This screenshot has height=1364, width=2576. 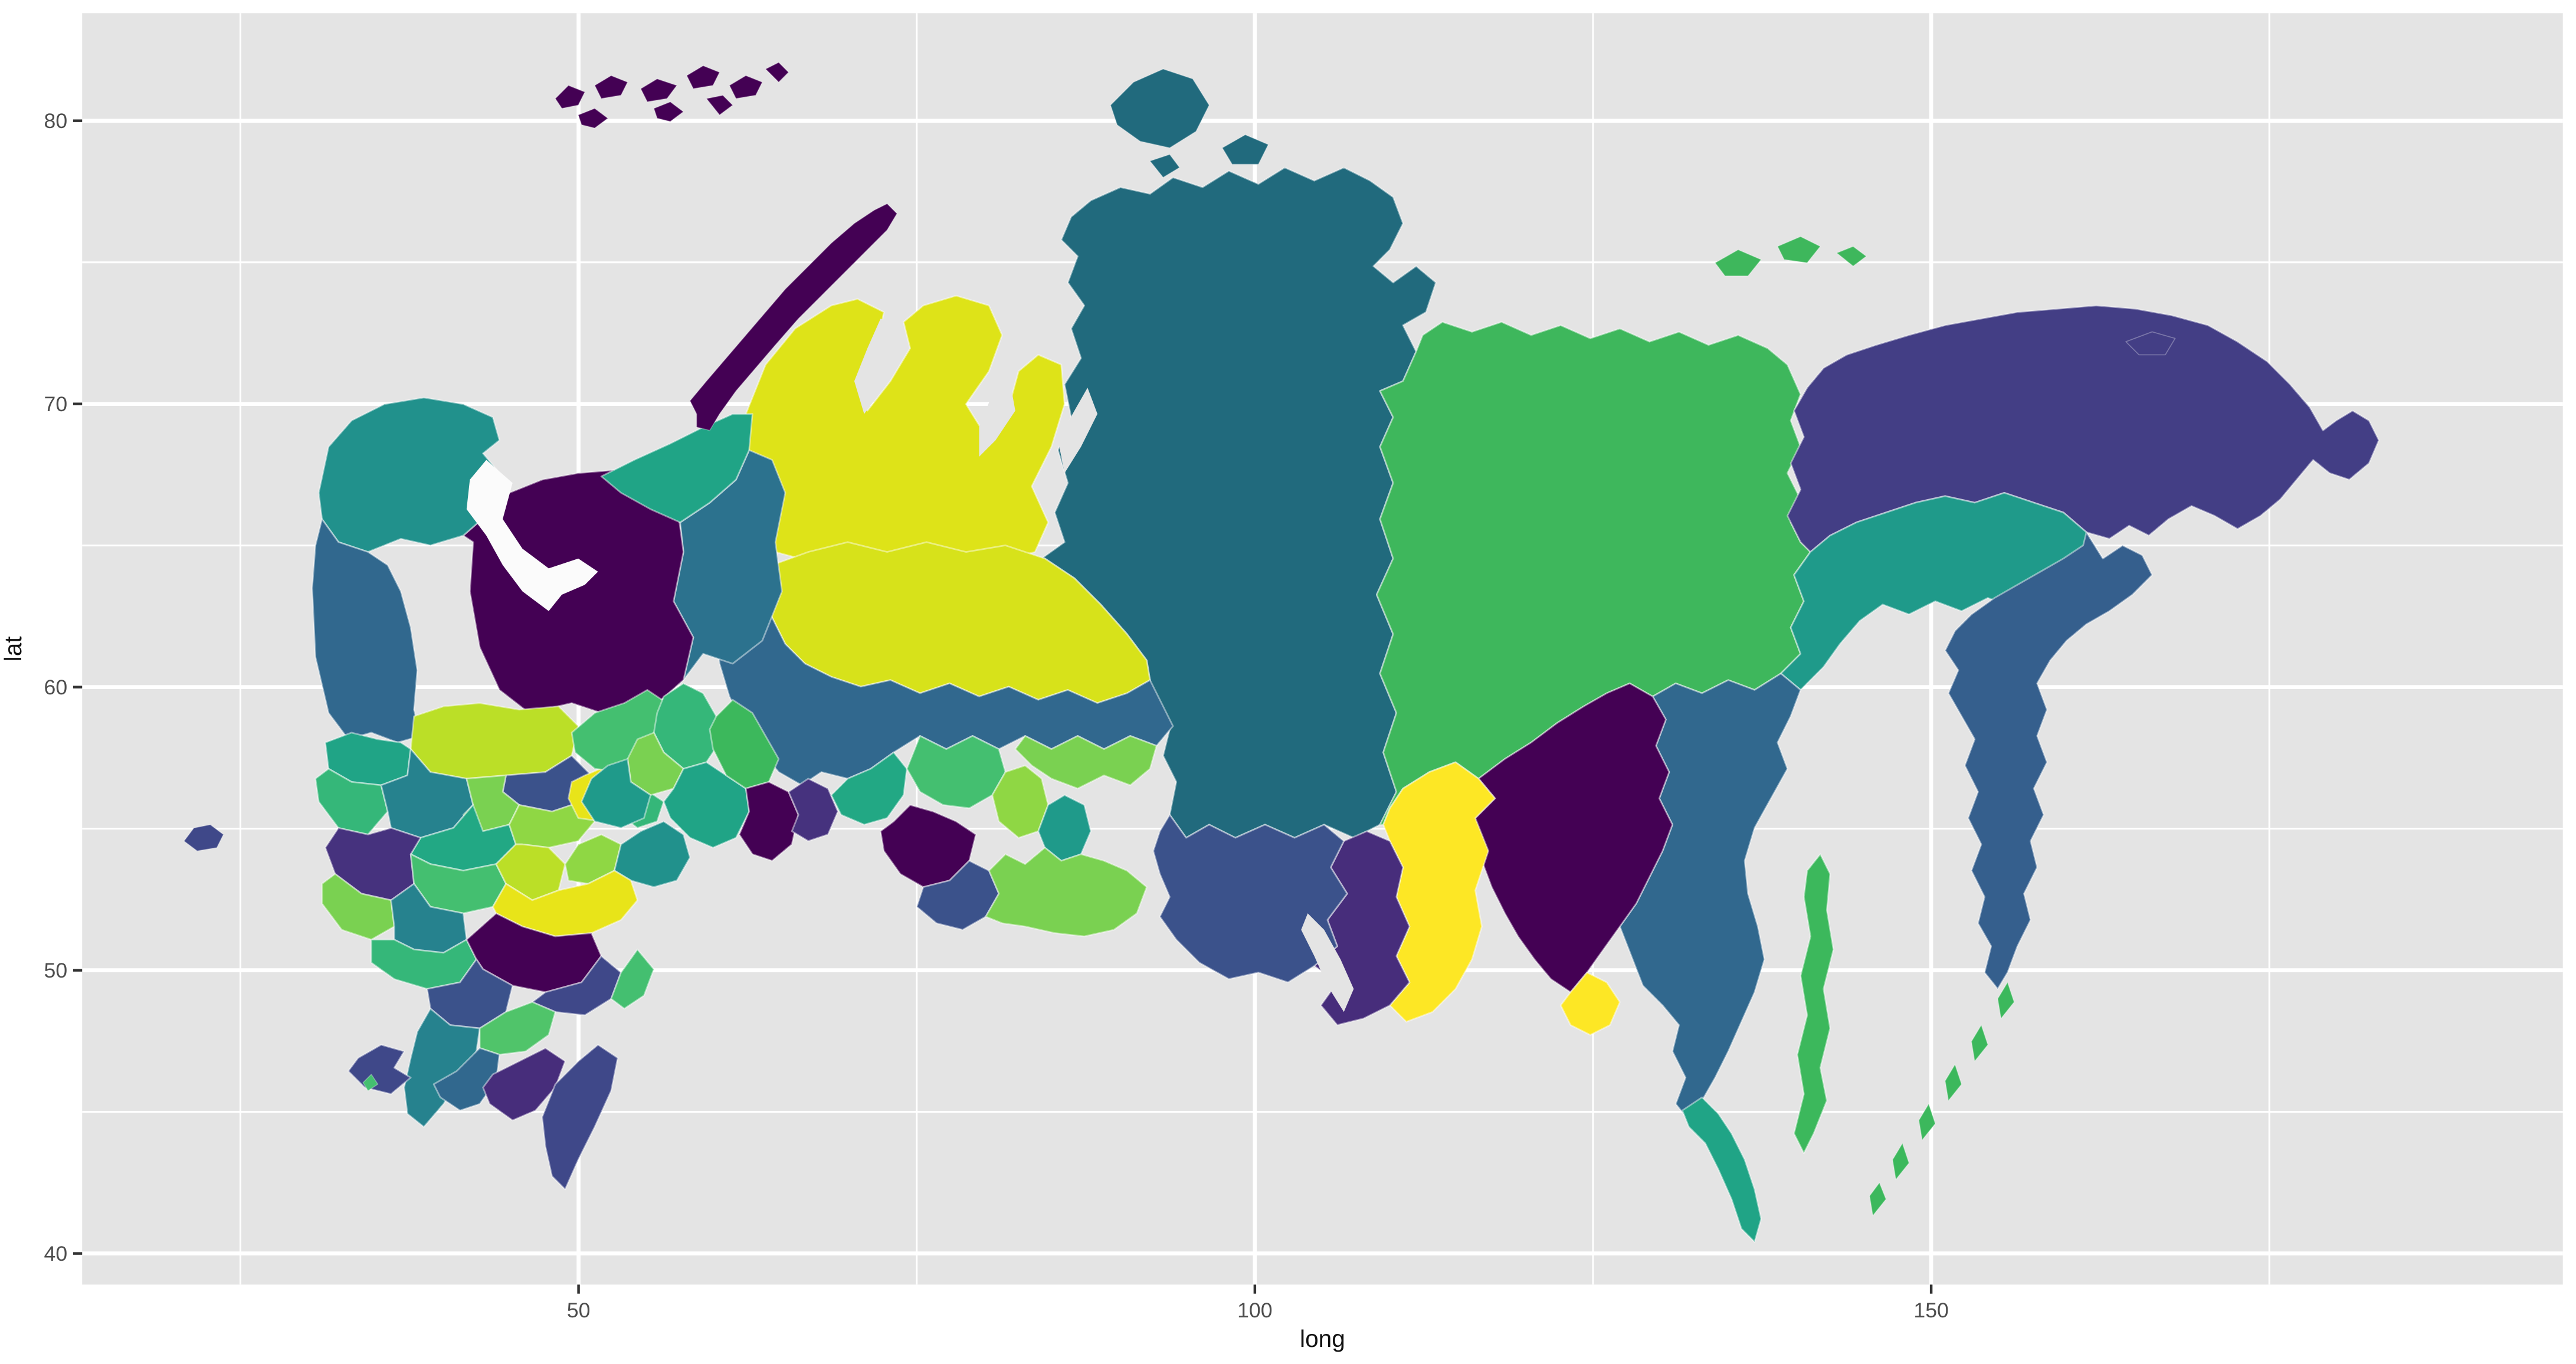 What do you see at coordinates (466, 1079) in the screenshot?
I see `region-kabardino` at bounding box center [466, 1079].